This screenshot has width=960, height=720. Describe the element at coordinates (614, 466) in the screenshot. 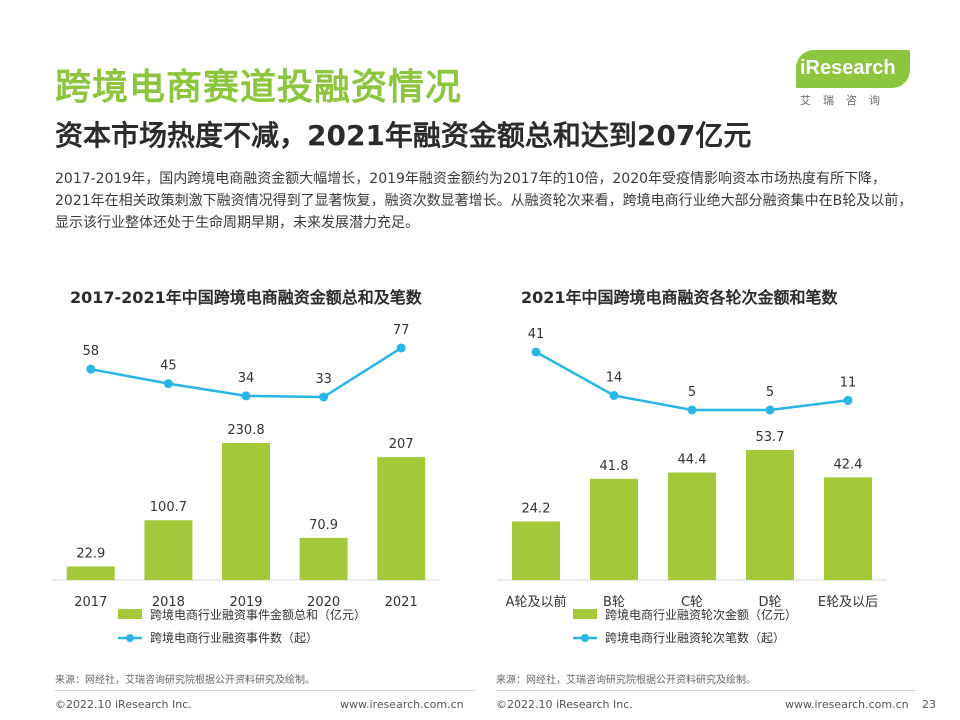

I see `bar-value-label: 41.8` at that location.